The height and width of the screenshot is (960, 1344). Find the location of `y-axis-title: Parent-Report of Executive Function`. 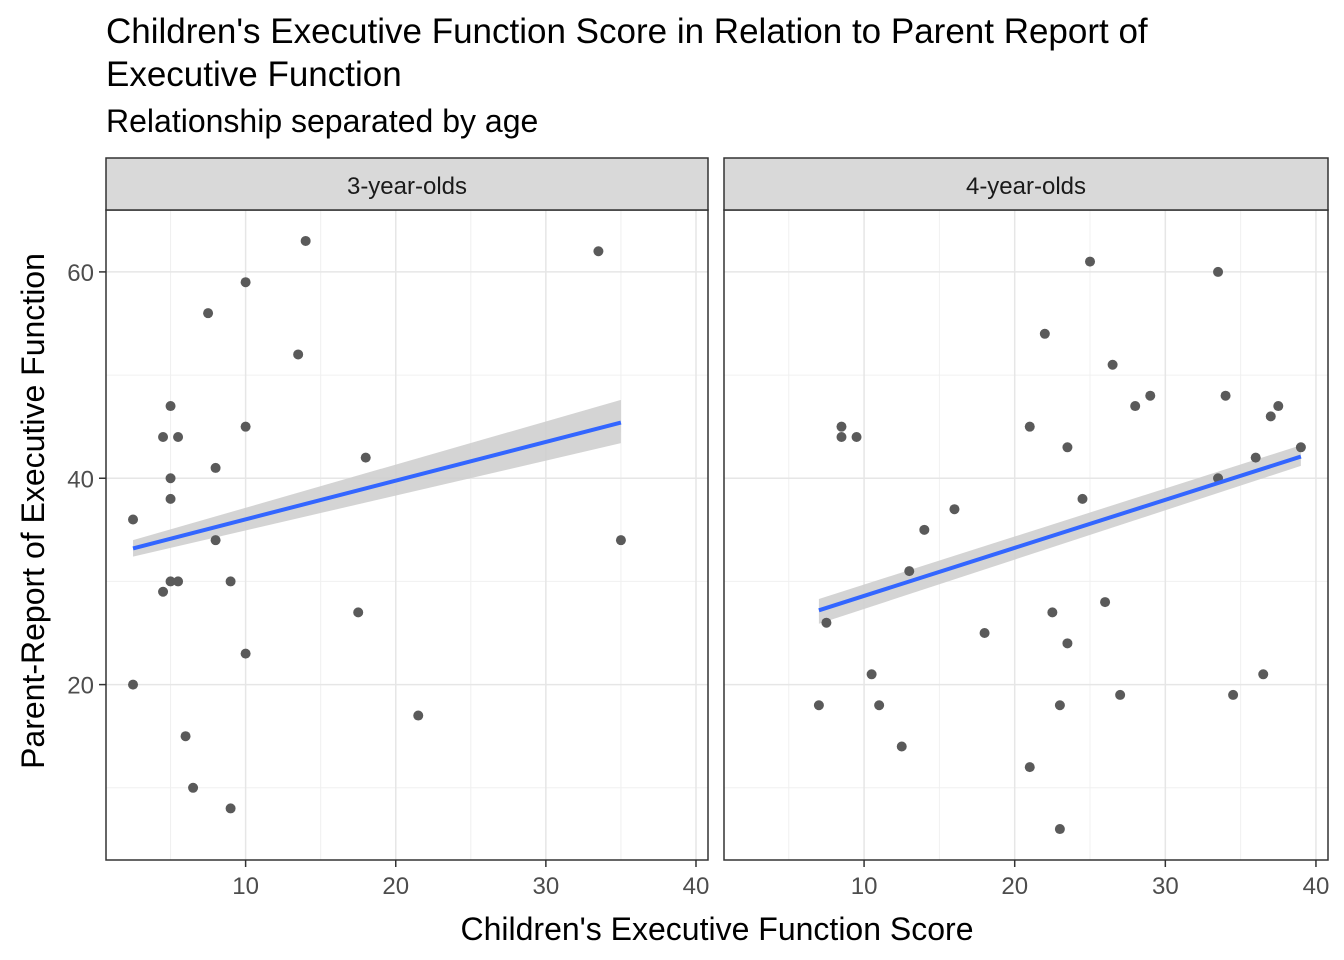

y-axis-title: Parent-Report of Executive Function is located at coordinates (33, 511).